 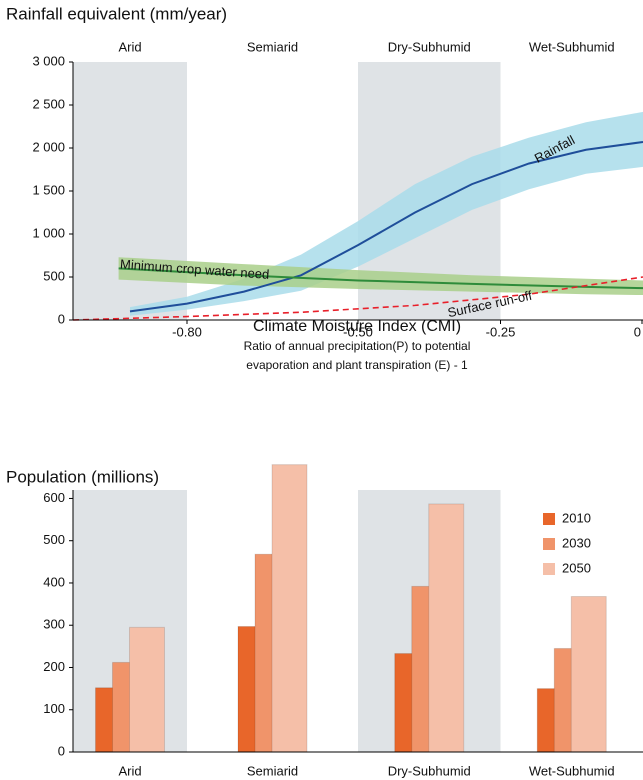 I want to click on legend-label: 2010, so click(x=576, y=517).